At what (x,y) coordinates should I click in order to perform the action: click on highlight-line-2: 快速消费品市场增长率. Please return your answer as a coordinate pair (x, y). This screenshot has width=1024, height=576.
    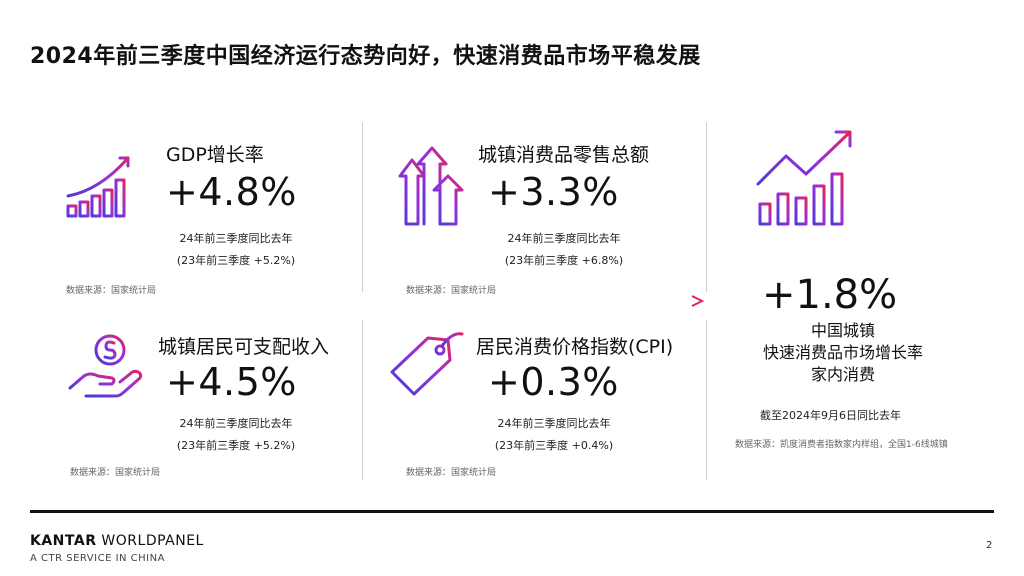
    Looking at the image, I should click on (842, 352).